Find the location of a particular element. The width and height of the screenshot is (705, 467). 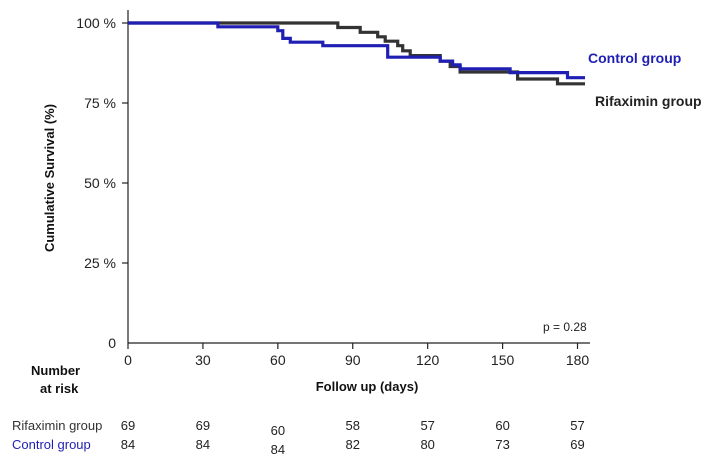

y-tick-label: 0 is located at coordinates (112, 343).